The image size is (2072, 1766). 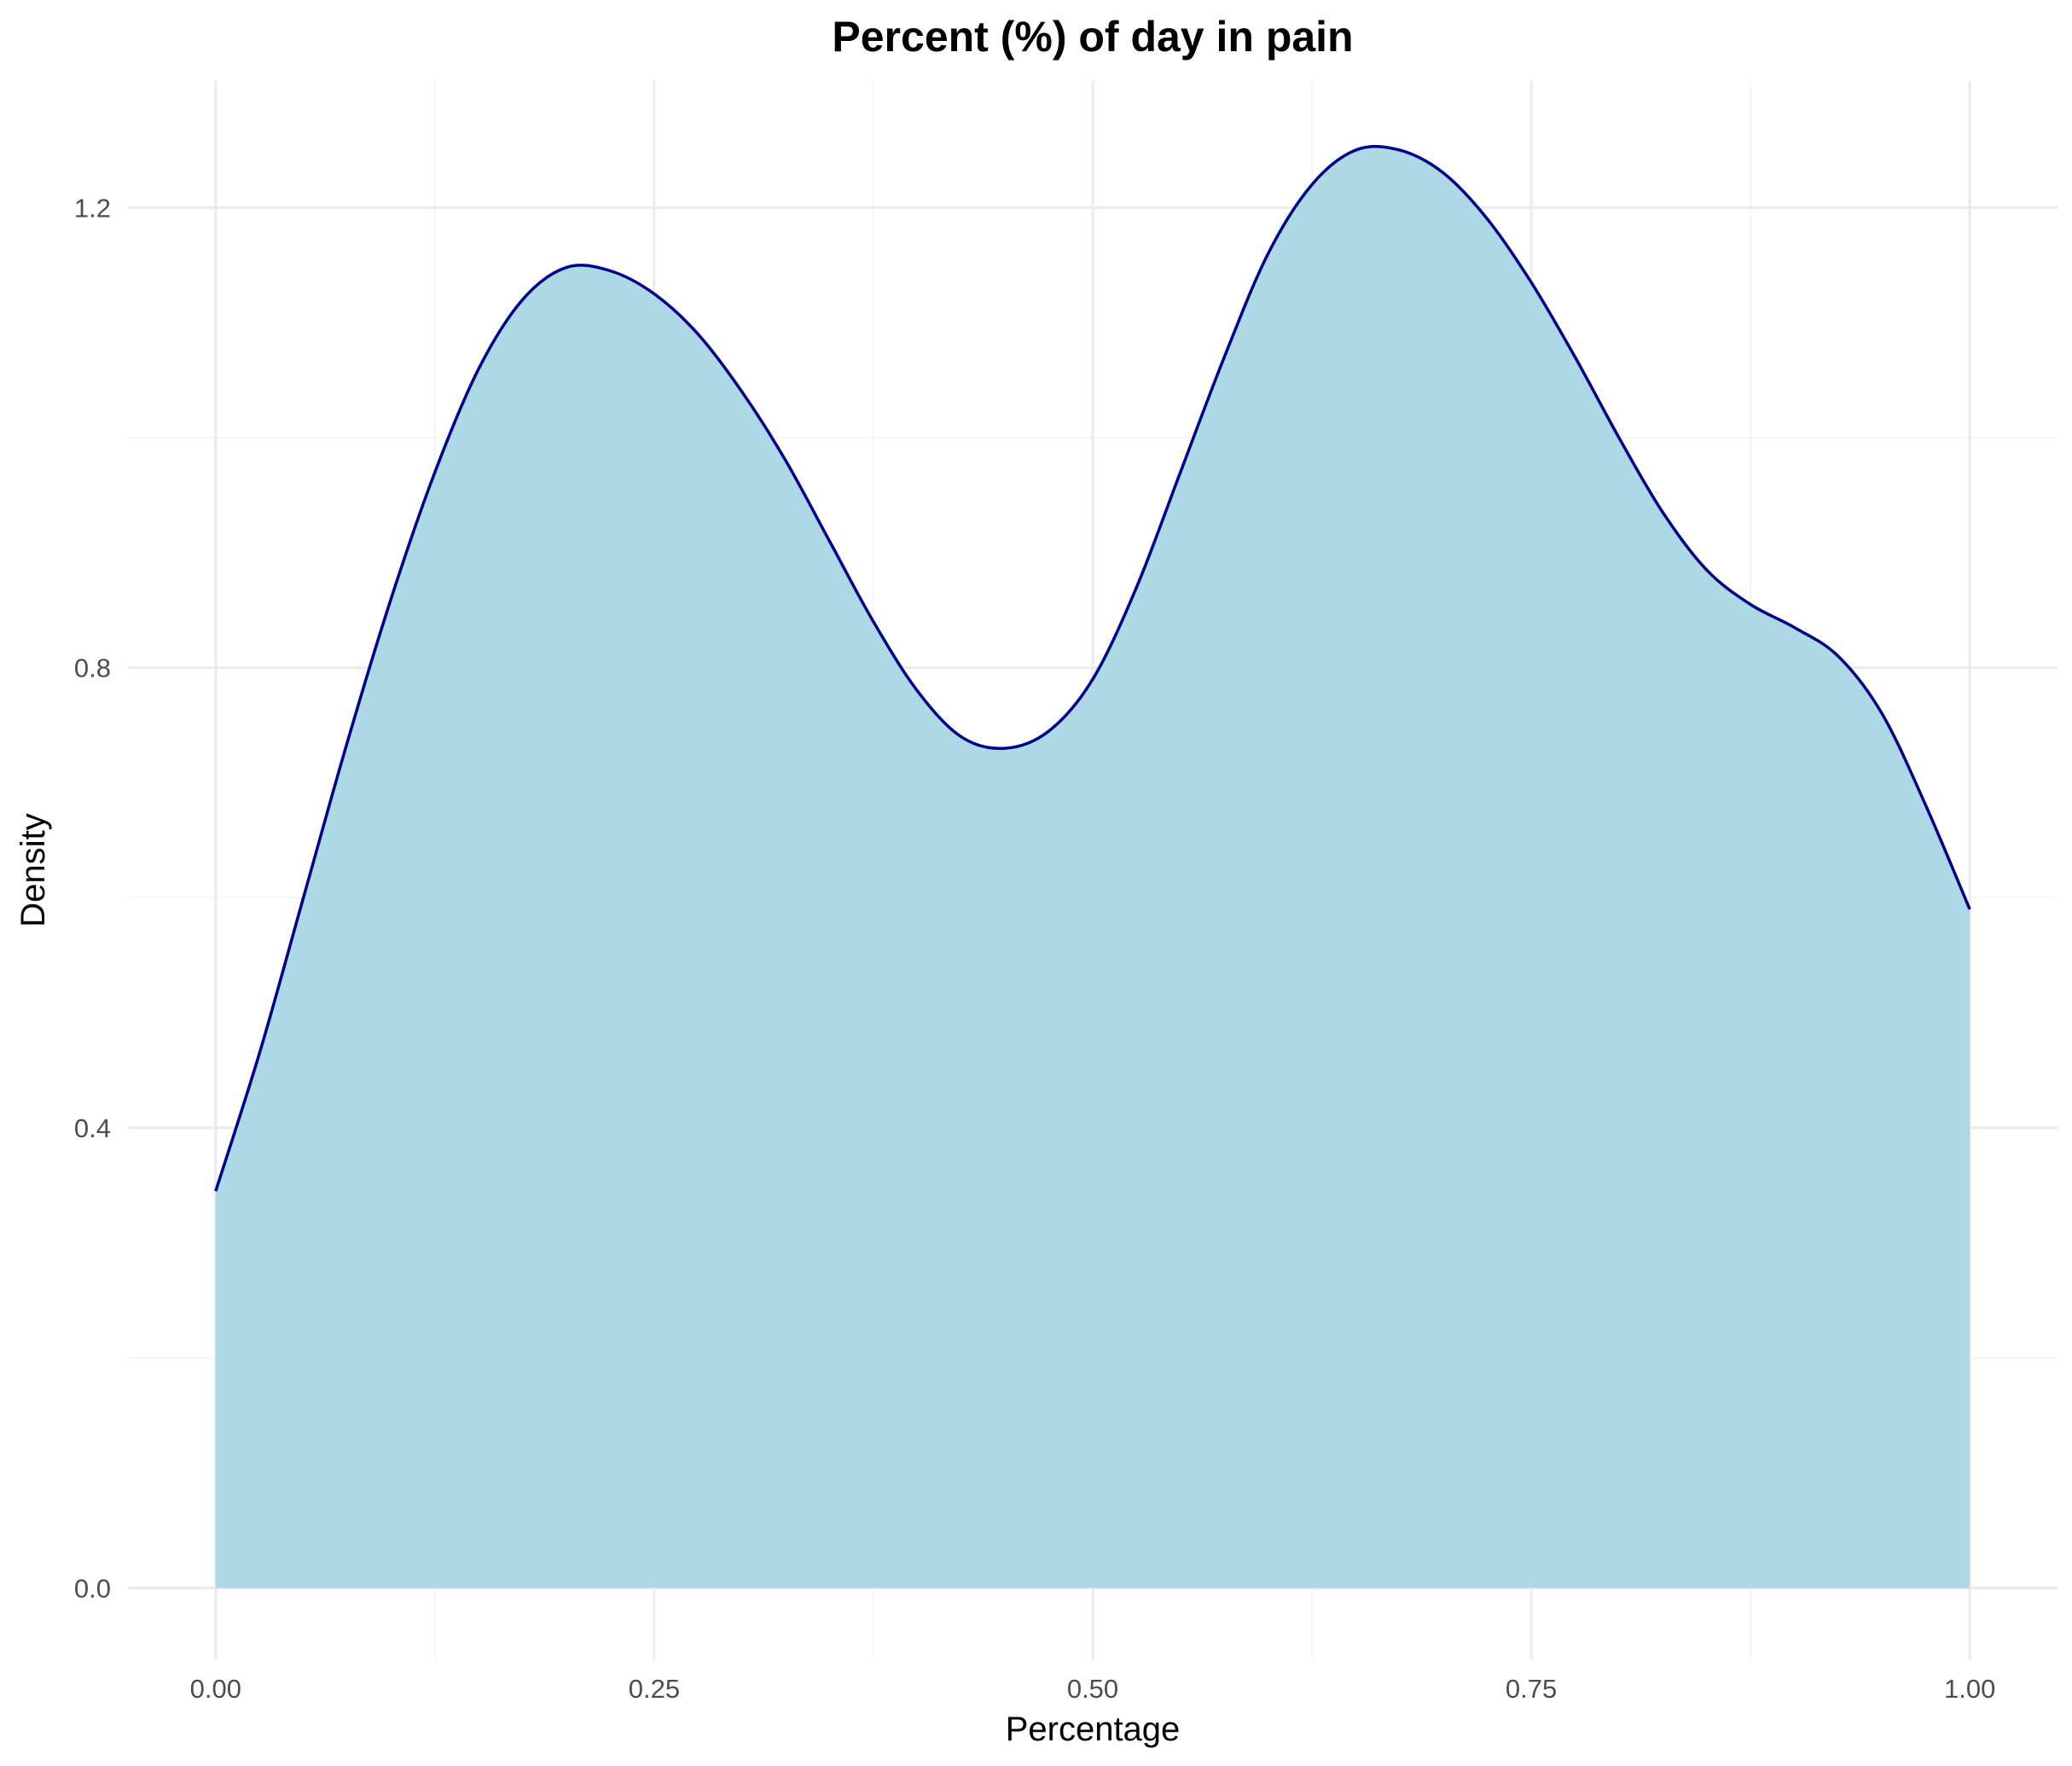 I want to click on y-tick-label: 1.2, so click(x=92, y=208).